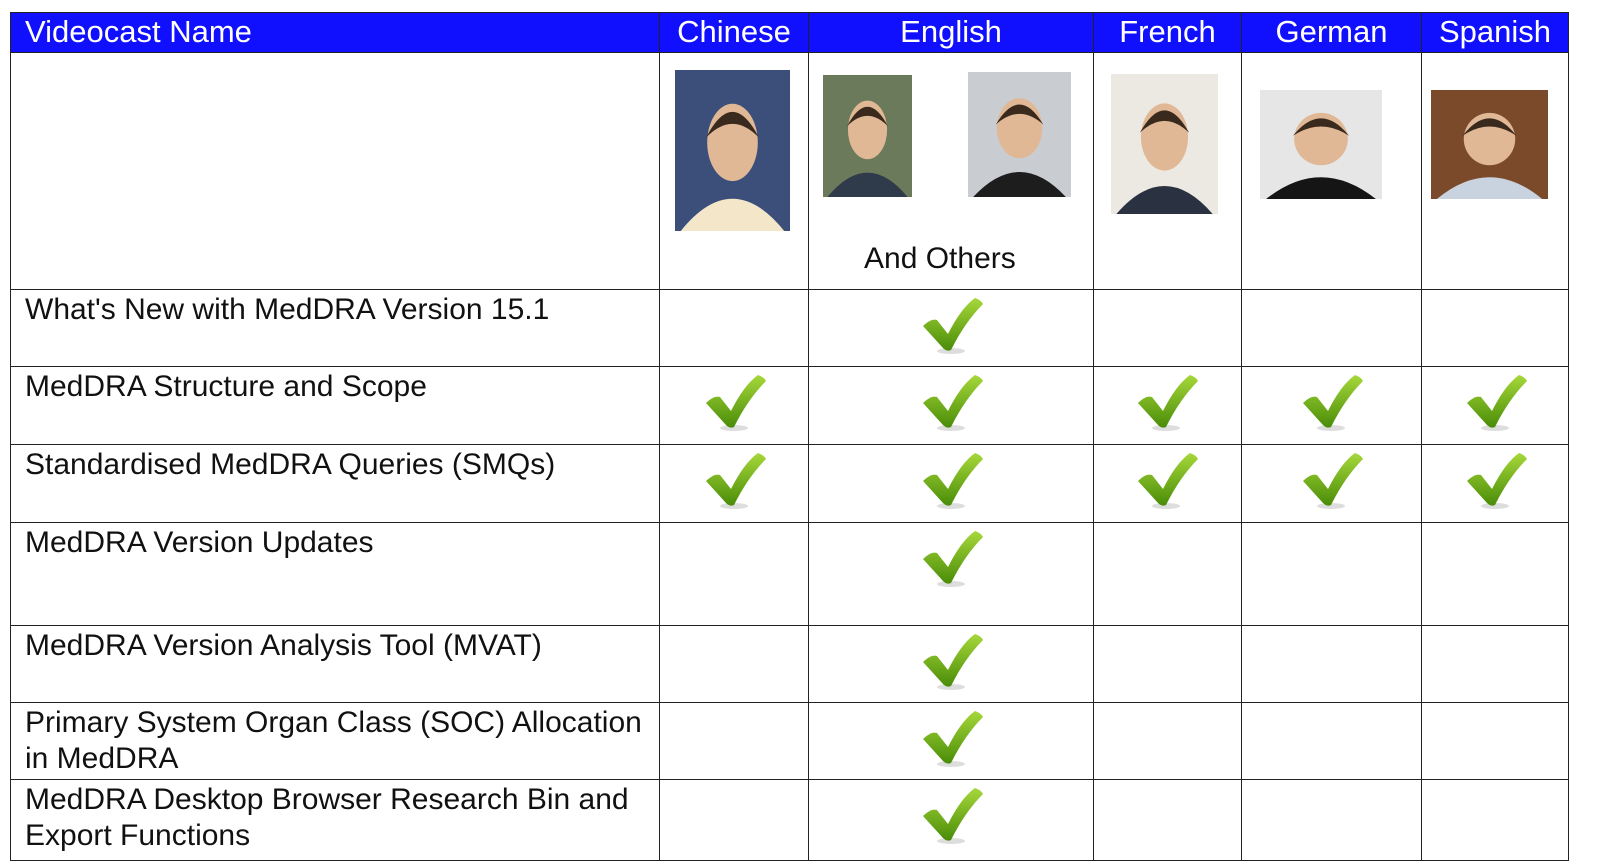 This screenshot has width=1597, height=868. What do you see at coordinates (940, 258) in the screenshot?
I see `photo-caption: And Others` at bounding box center [940, 258].